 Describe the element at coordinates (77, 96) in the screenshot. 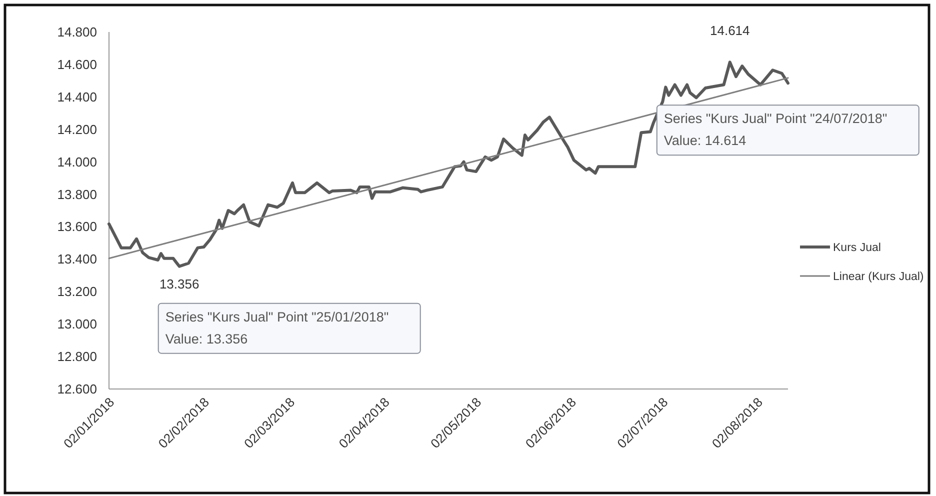

I see `y-tick-label: 14.400` at that location.